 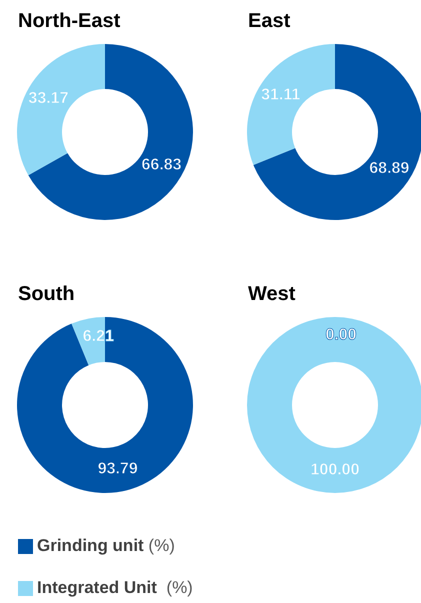 What do you see at coordinates (162, 165) in the screenshot?
I see `data-label: 66.83` at bounding box center [162, 165].